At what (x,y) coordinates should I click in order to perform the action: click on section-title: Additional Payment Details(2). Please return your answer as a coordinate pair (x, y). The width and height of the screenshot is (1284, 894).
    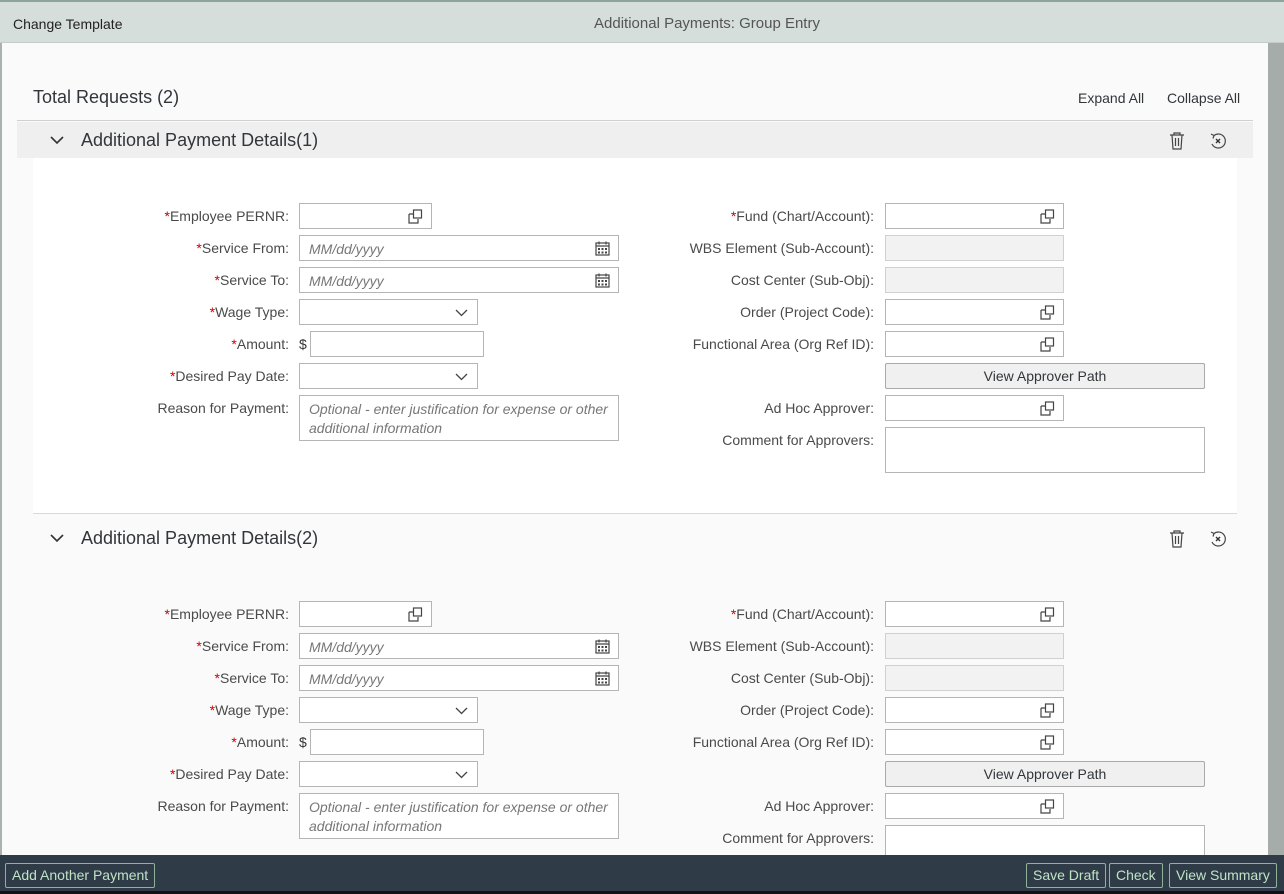
    Looking at the image, I should click on (200, 538).